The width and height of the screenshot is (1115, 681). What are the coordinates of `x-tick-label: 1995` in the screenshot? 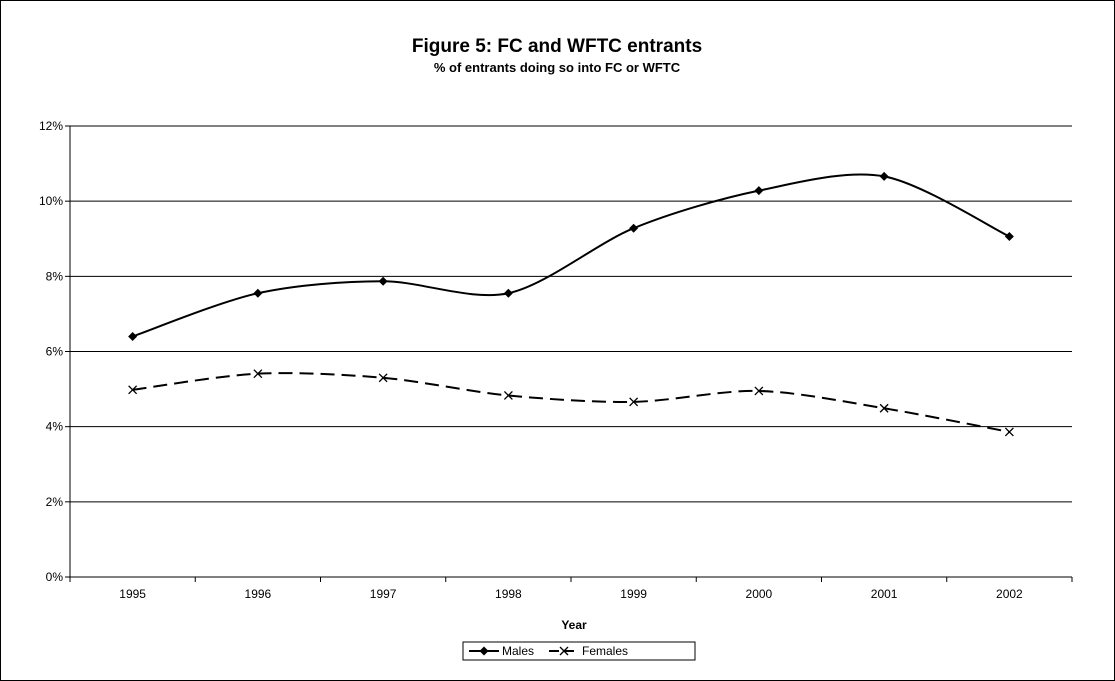 It's located at (132, 594).